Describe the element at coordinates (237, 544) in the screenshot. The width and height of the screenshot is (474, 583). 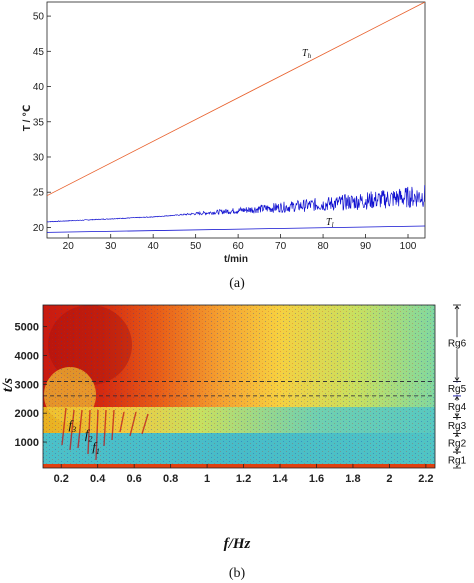
I see `x-axis-label-b: f/Hz` at that location.